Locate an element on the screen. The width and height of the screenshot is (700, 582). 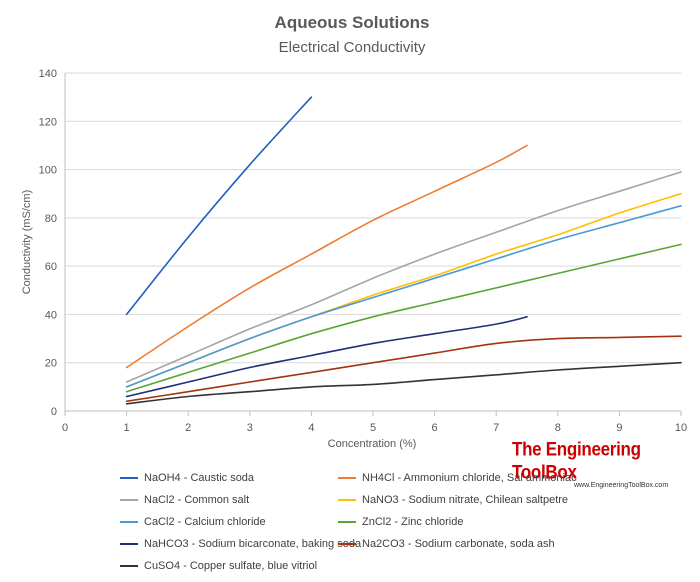
x-tick-label: 8 is located at coordinates (558, 428).